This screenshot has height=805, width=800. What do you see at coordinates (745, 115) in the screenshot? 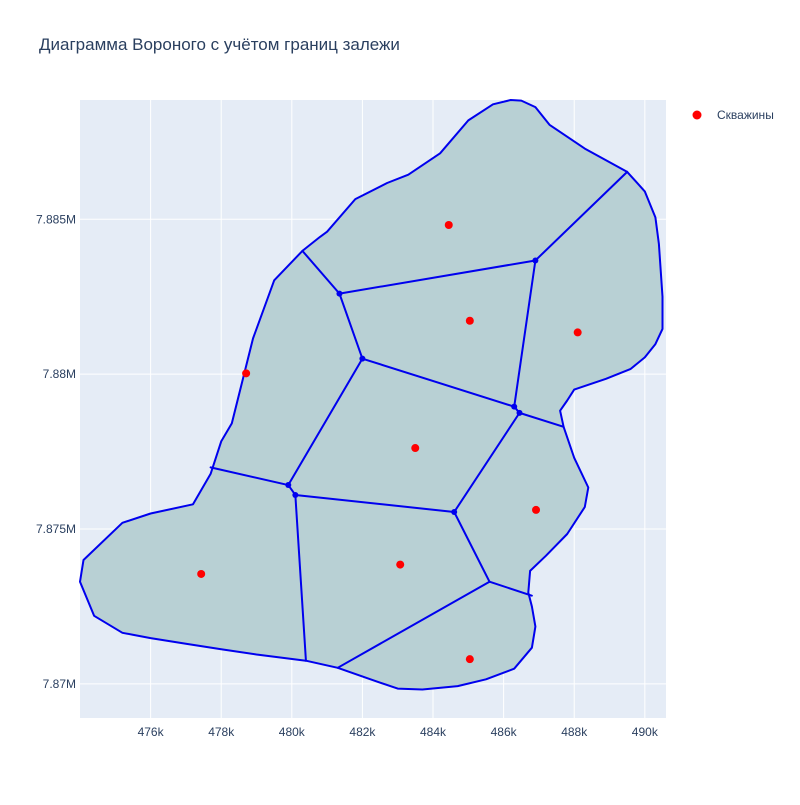
I see `legend-label-wells: Скважины` at bounding box center [745, 115].